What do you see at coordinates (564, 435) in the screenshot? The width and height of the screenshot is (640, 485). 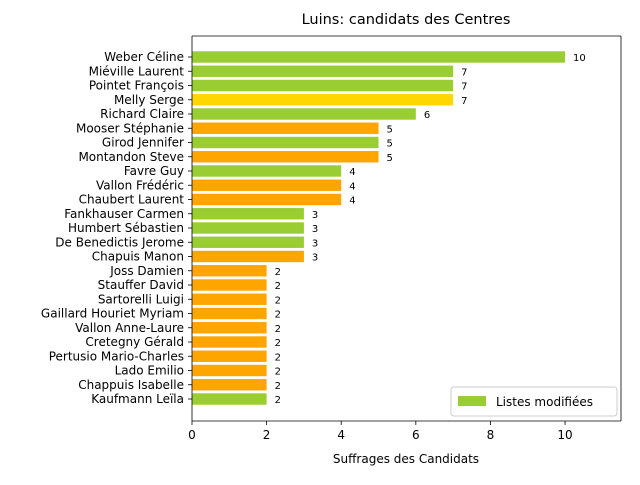 I see `x-tick-label: 10` at bounding box center [564, 435].